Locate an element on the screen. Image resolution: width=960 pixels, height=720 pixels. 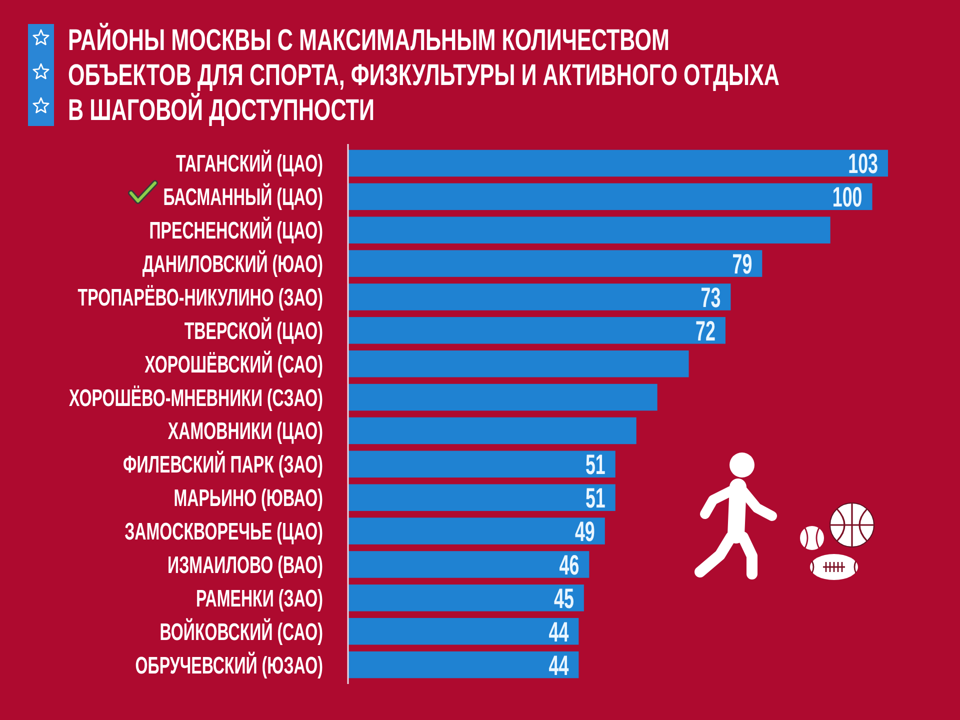
data-label: 72 is located at coordinates (706, 330).